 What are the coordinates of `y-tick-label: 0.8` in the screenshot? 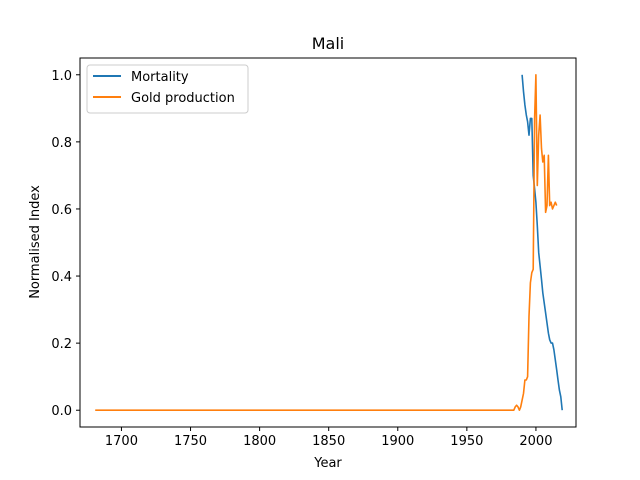 It's located at (61, 143).